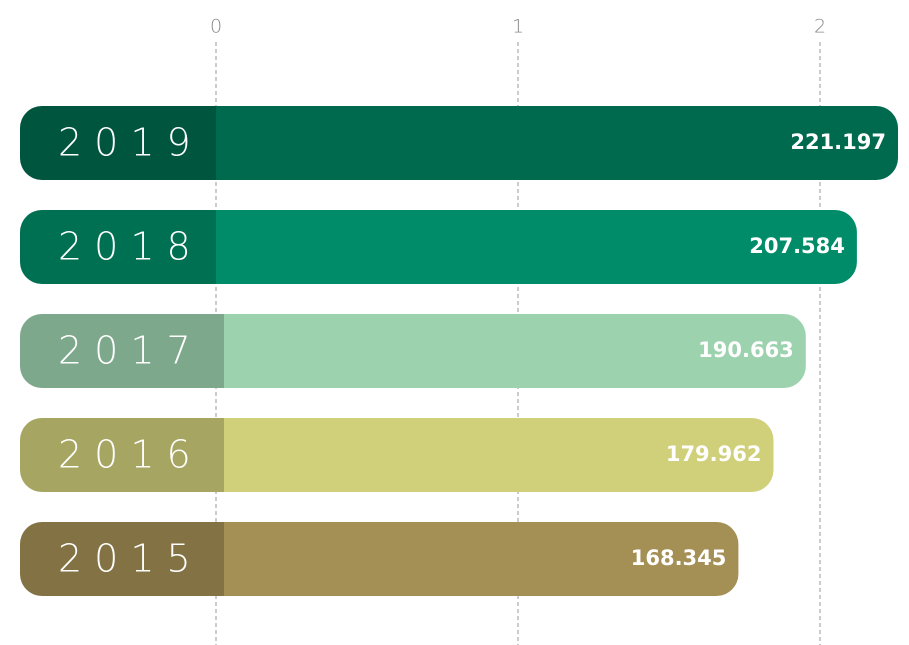 The height and width of the screenshot is (645, 909). What do you see at coordinates (746, 350) in the screenshot?
I see `value-label: 190.663` at bounding box center [746, 350].